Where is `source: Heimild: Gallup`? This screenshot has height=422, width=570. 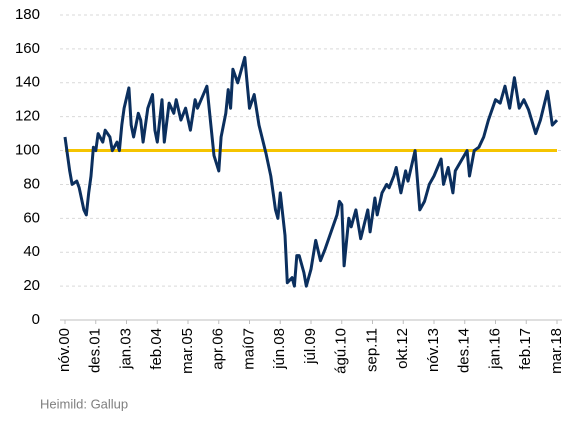
source: Heimild: Gallup is located at coordinates (84, 403).